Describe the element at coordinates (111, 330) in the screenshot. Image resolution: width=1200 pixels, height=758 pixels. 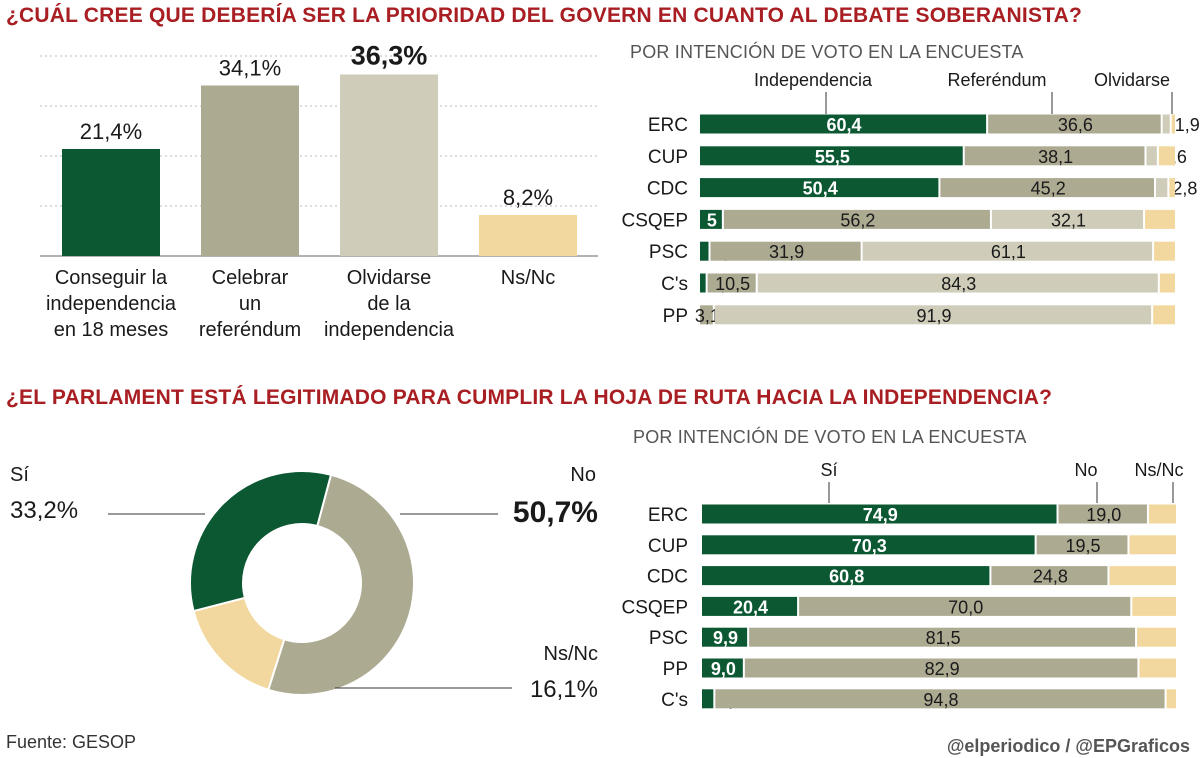
I see `category-label: en 18 meses` at that location.